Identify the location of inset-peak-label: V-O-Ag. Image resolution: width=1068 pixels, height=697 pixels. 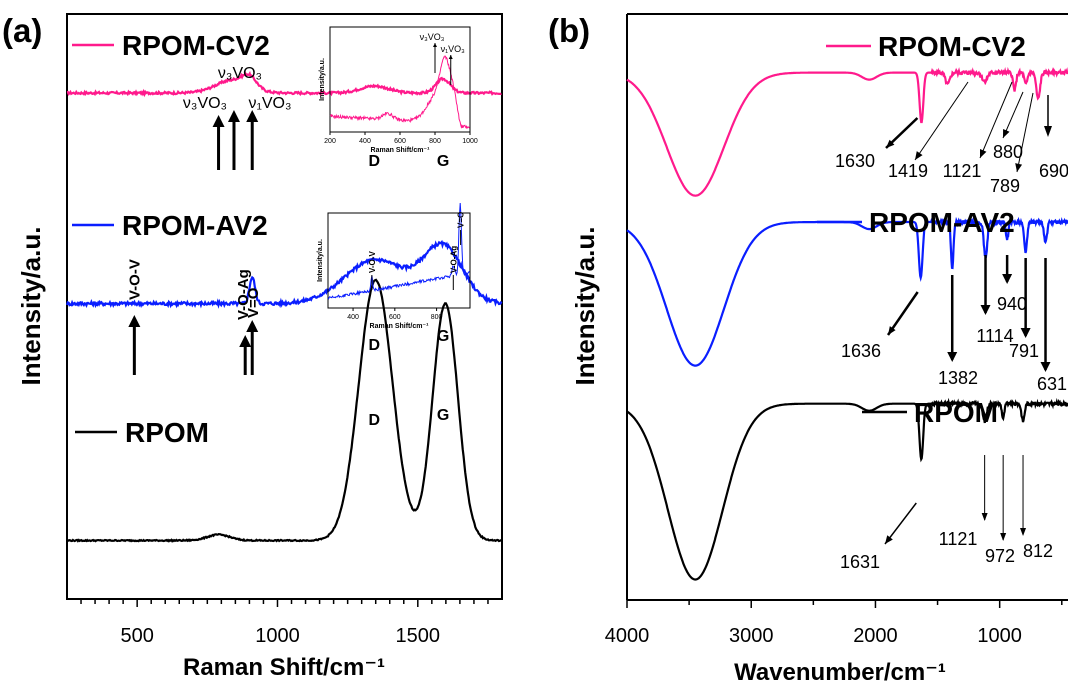
(453, 259).